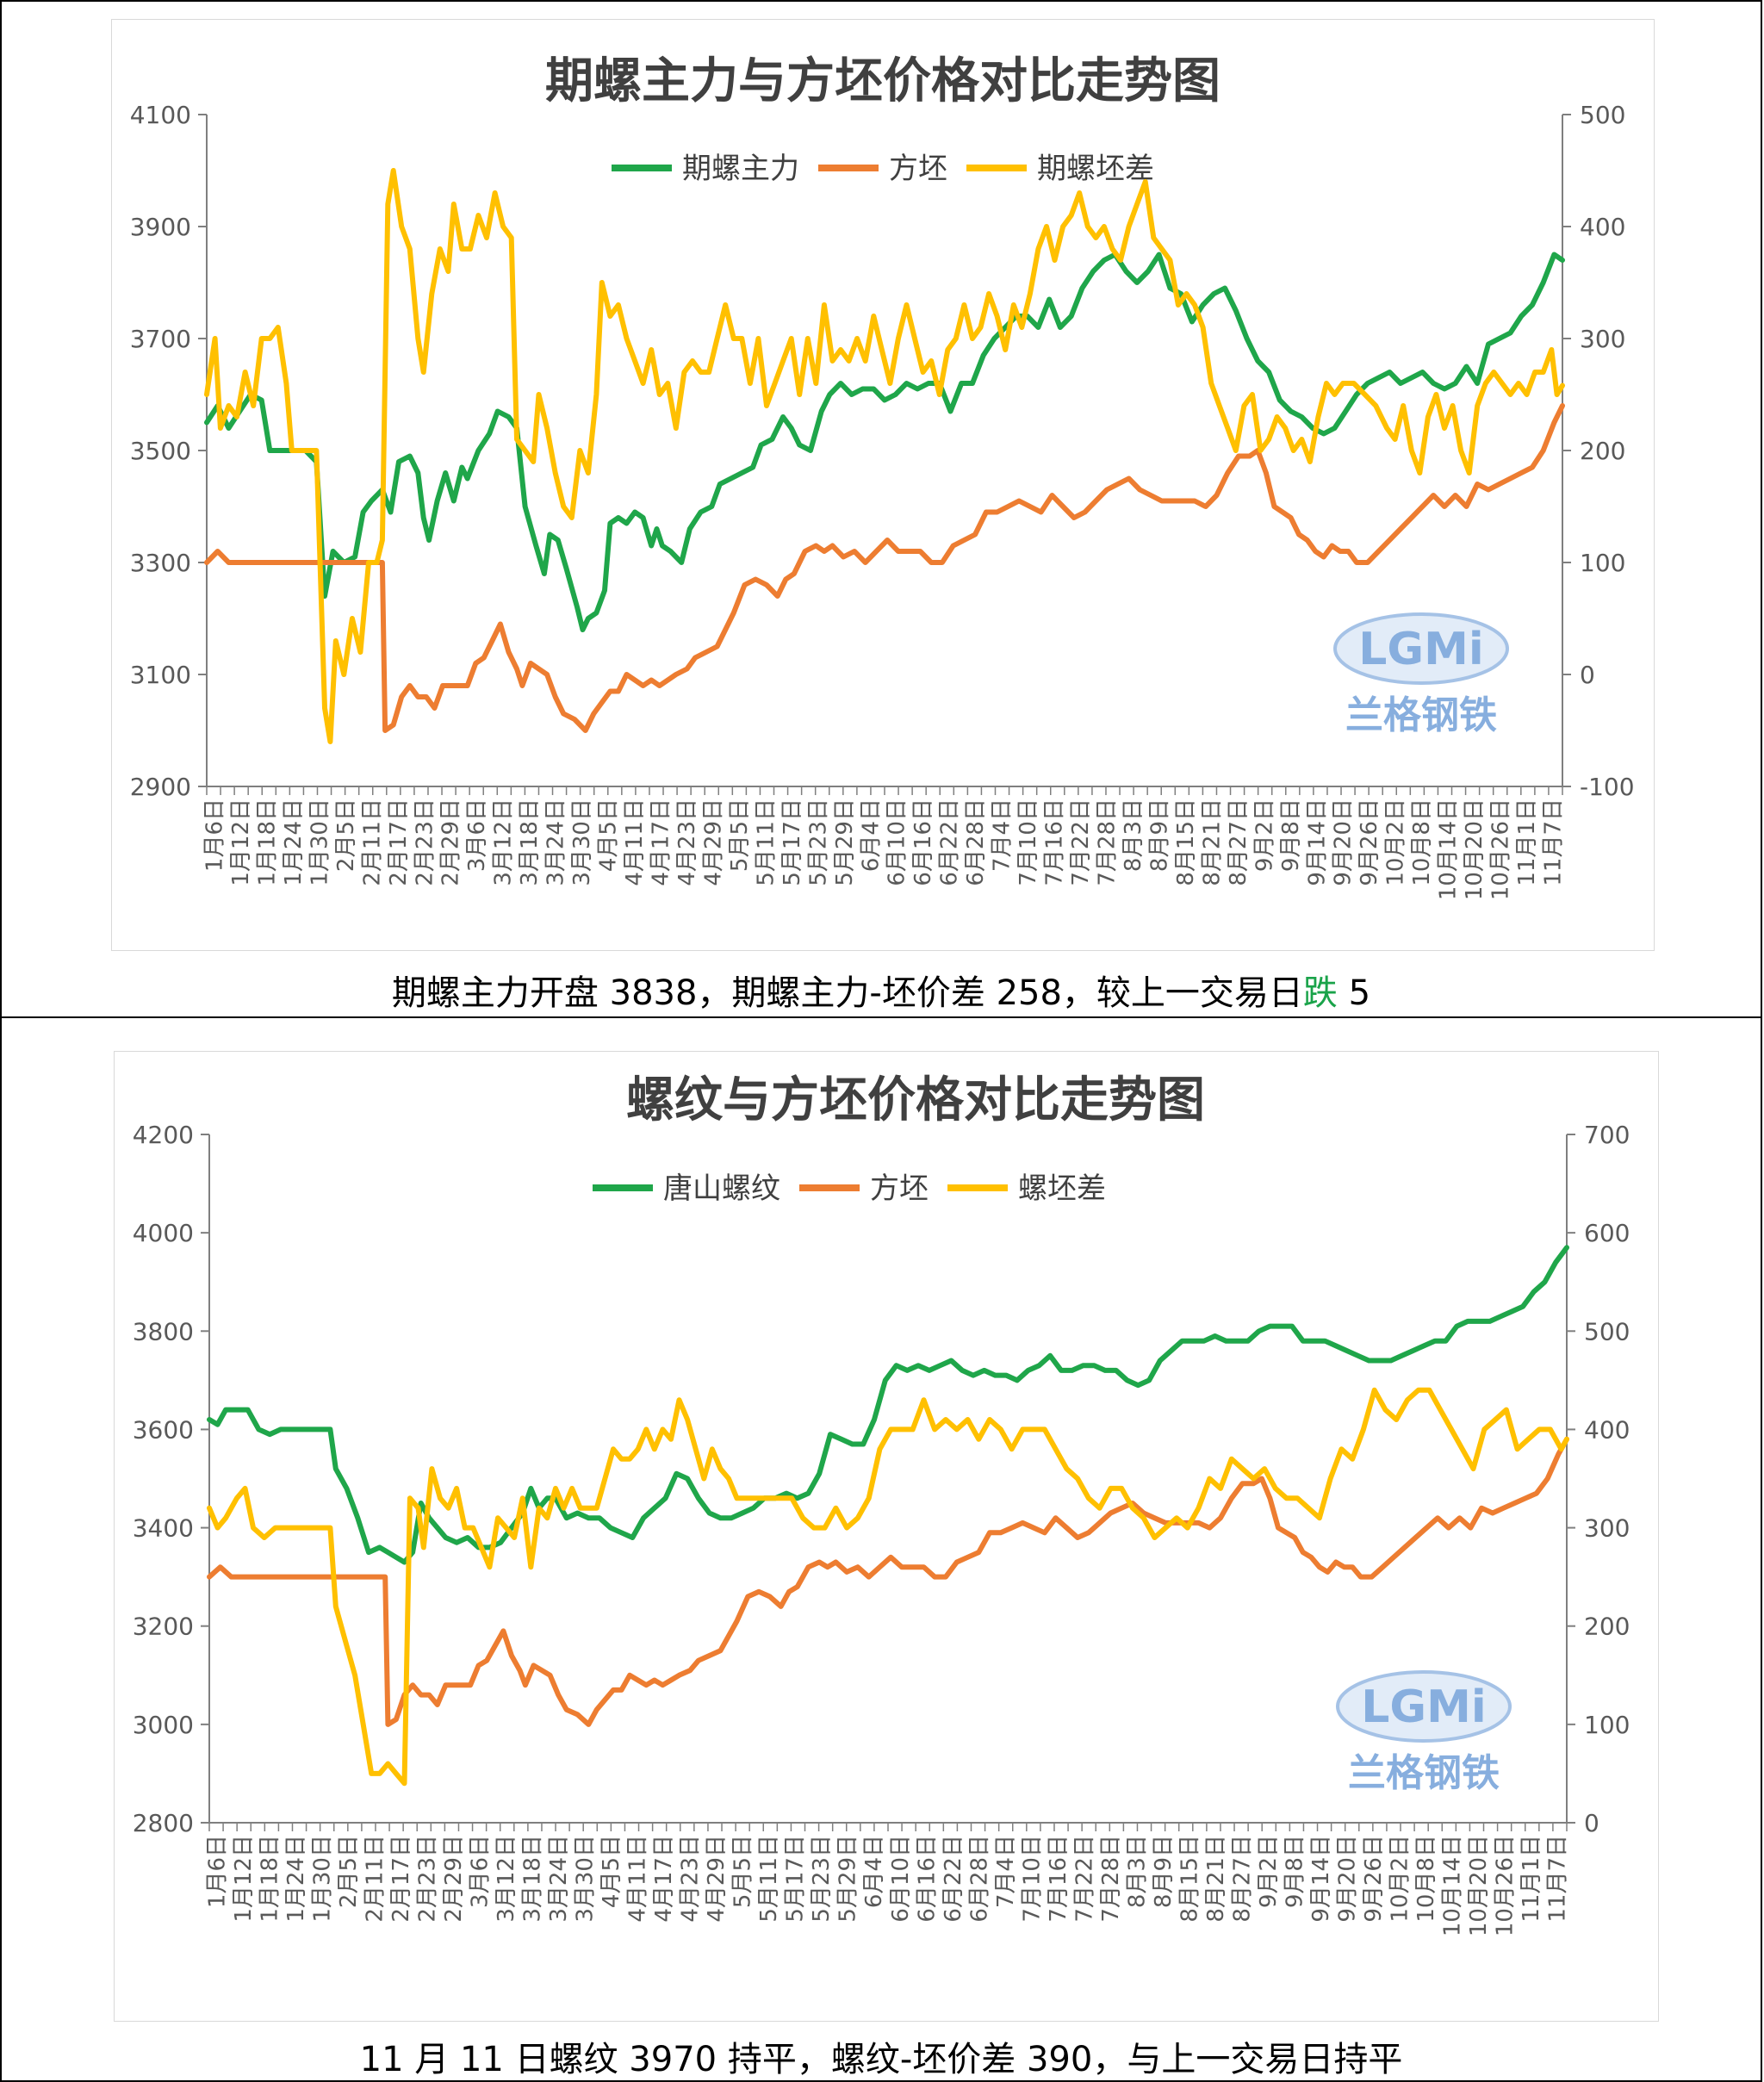  I want to click on y-tick-label: 3700, so click(160, 339).